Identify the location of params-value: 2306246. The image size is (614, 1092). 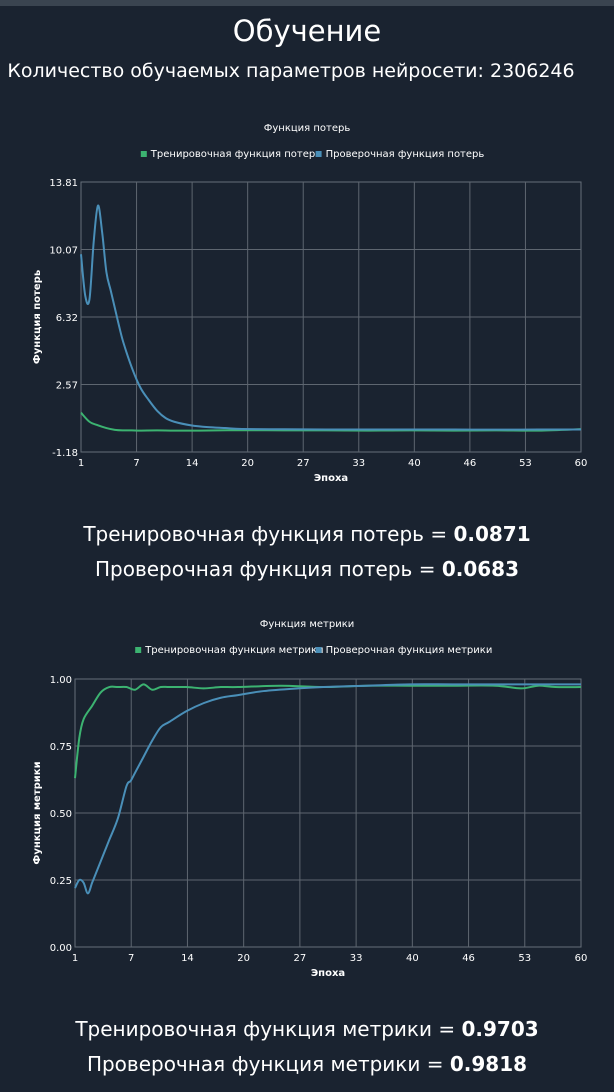
(532, 71).